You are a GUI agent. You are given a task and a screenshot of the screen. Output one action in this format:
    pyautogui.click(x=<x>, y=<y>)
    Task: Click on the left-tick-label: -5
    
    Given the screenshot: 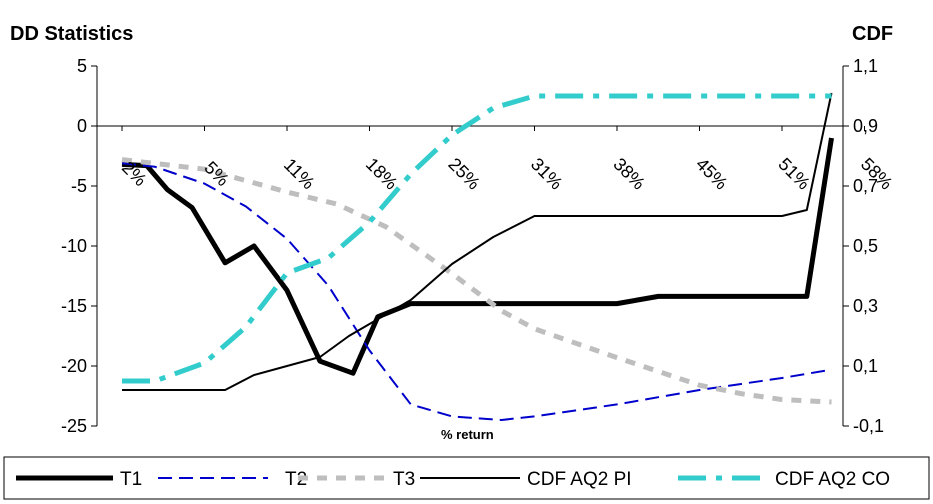 What is the action you would take?
    pyautogui.click(x=79, y=186)
    